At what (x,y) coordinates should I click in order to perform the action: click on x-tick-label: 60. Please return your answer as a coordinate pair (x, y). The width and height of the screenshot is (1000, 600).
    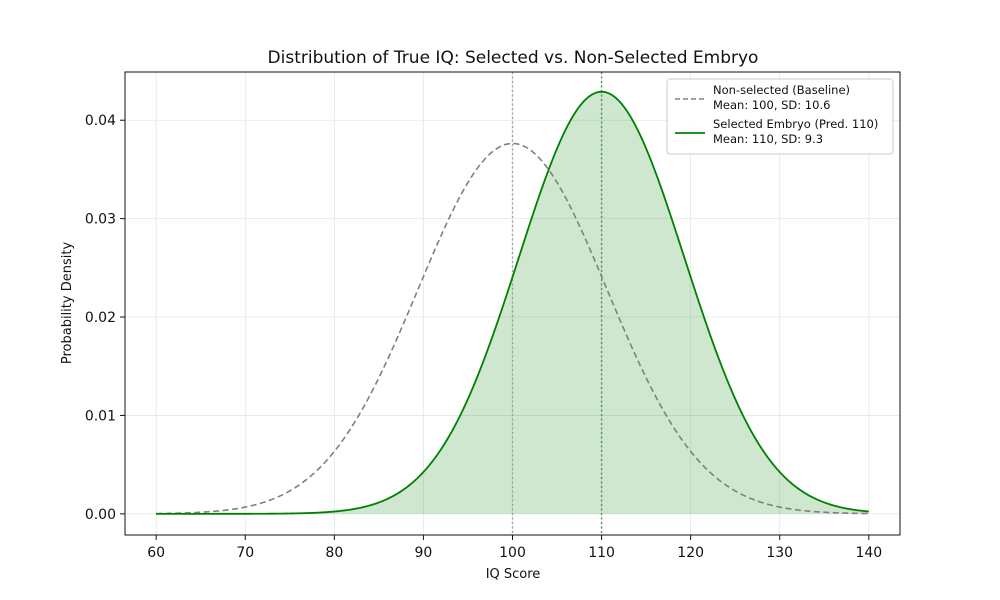
    Looking at the image, I should click on (156, 553).